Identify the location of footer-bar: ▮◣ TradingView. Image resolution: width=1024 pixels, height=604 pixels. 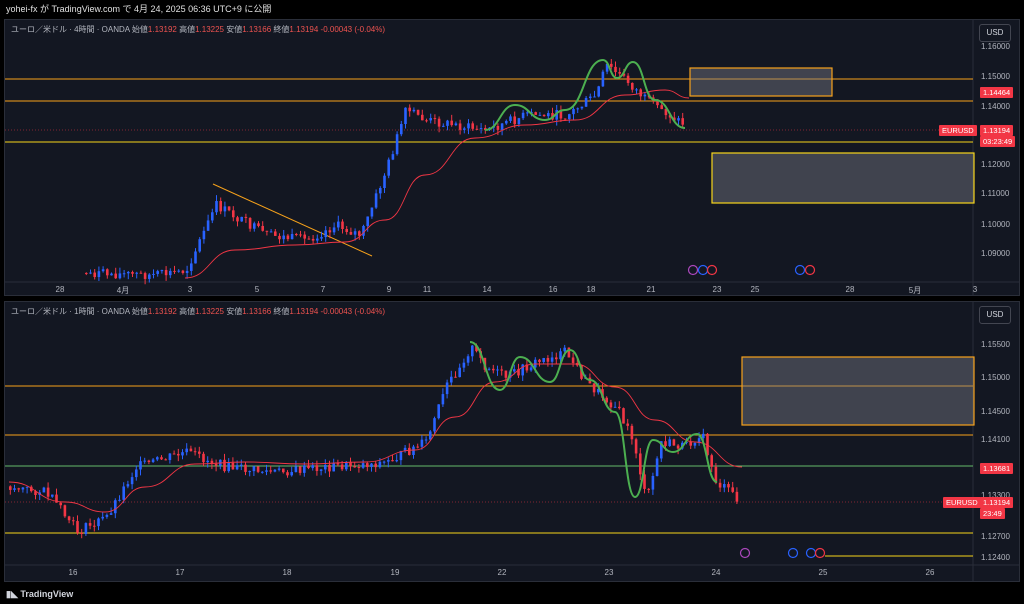
(512, 594).